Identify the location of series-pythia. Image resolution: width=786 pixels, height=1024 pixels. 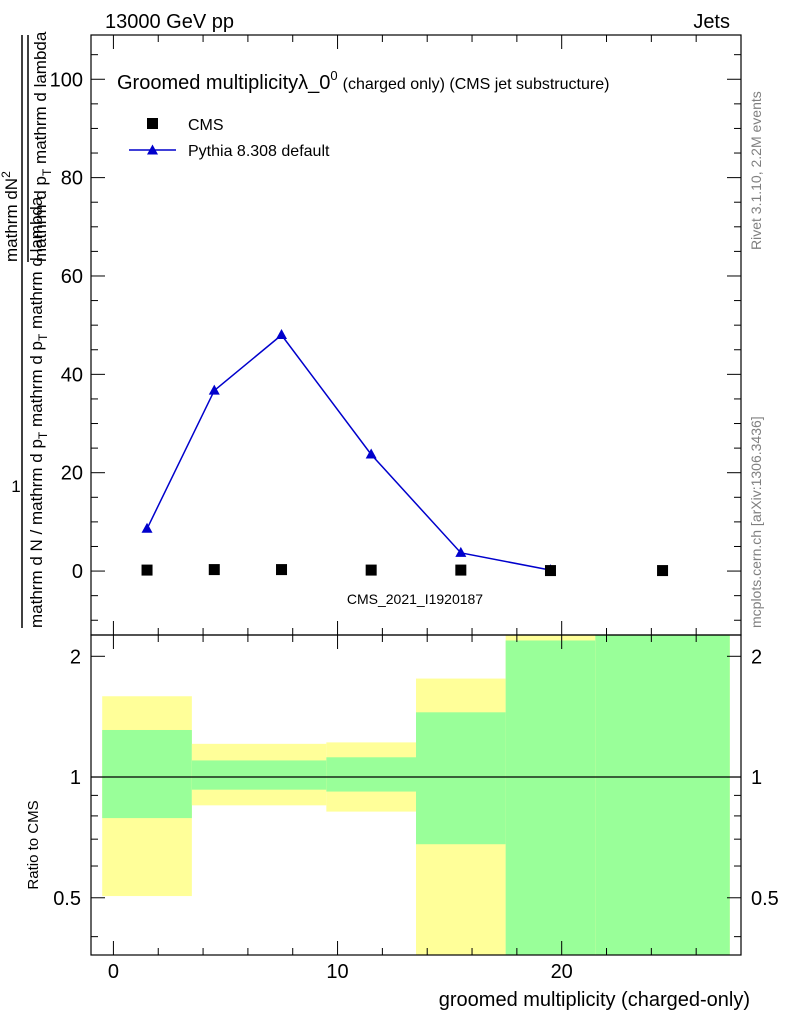
(348, 452).